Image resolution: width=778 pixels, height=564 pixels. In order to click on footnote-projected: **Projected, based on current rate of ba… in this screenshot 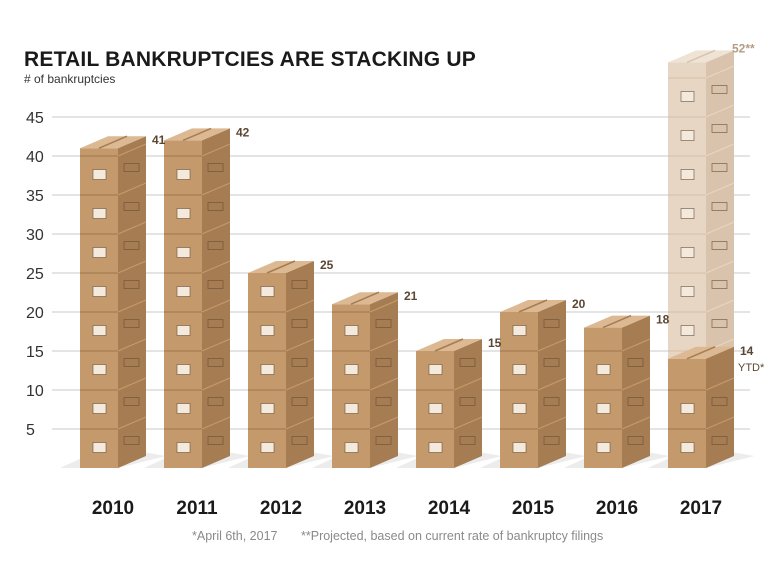, I will do `click(452, 536)`.